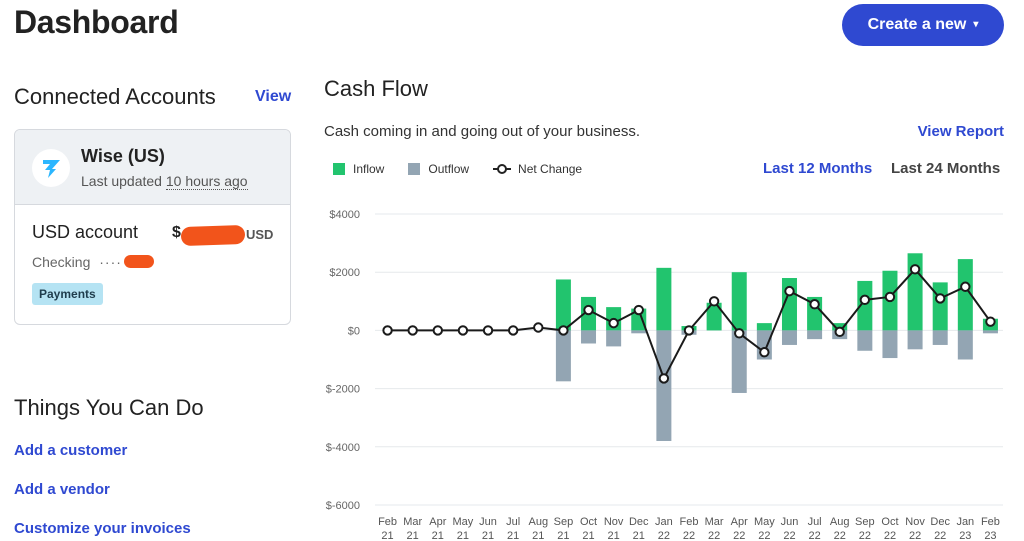 This screenshot has height=541, width=1024. I want to click on x-tick-month: May, so click(463, 522).